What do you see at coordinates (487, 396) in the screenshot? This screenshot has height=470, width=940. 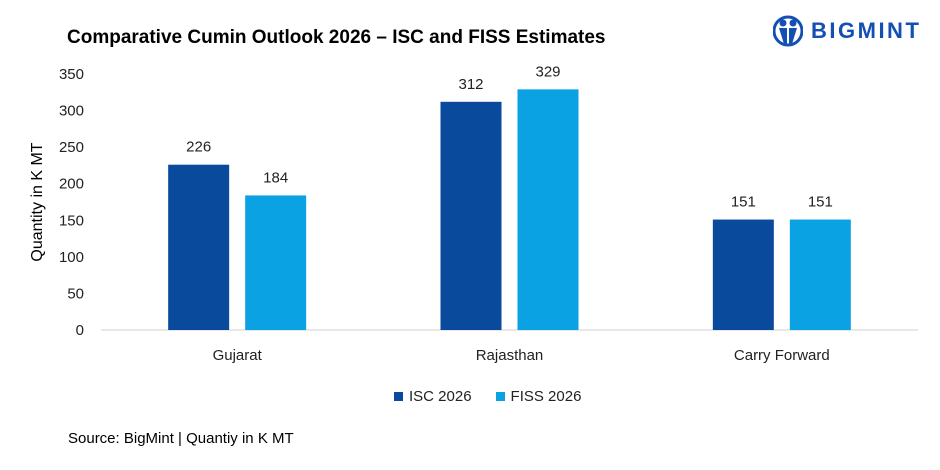 I see `legend: ISC 2026 FISS 2026` at bounding box center [487, 396].